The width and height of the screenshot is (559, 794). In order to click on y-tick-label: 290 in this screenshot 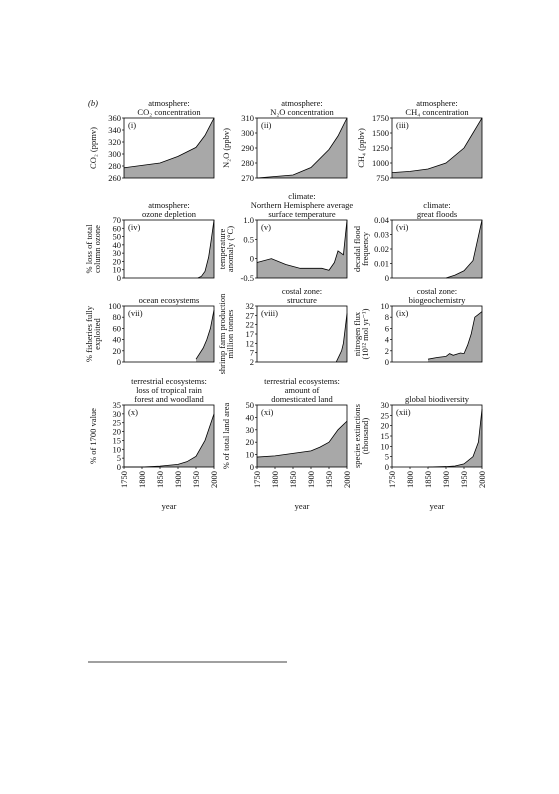, I will do `click(247, 148)`.